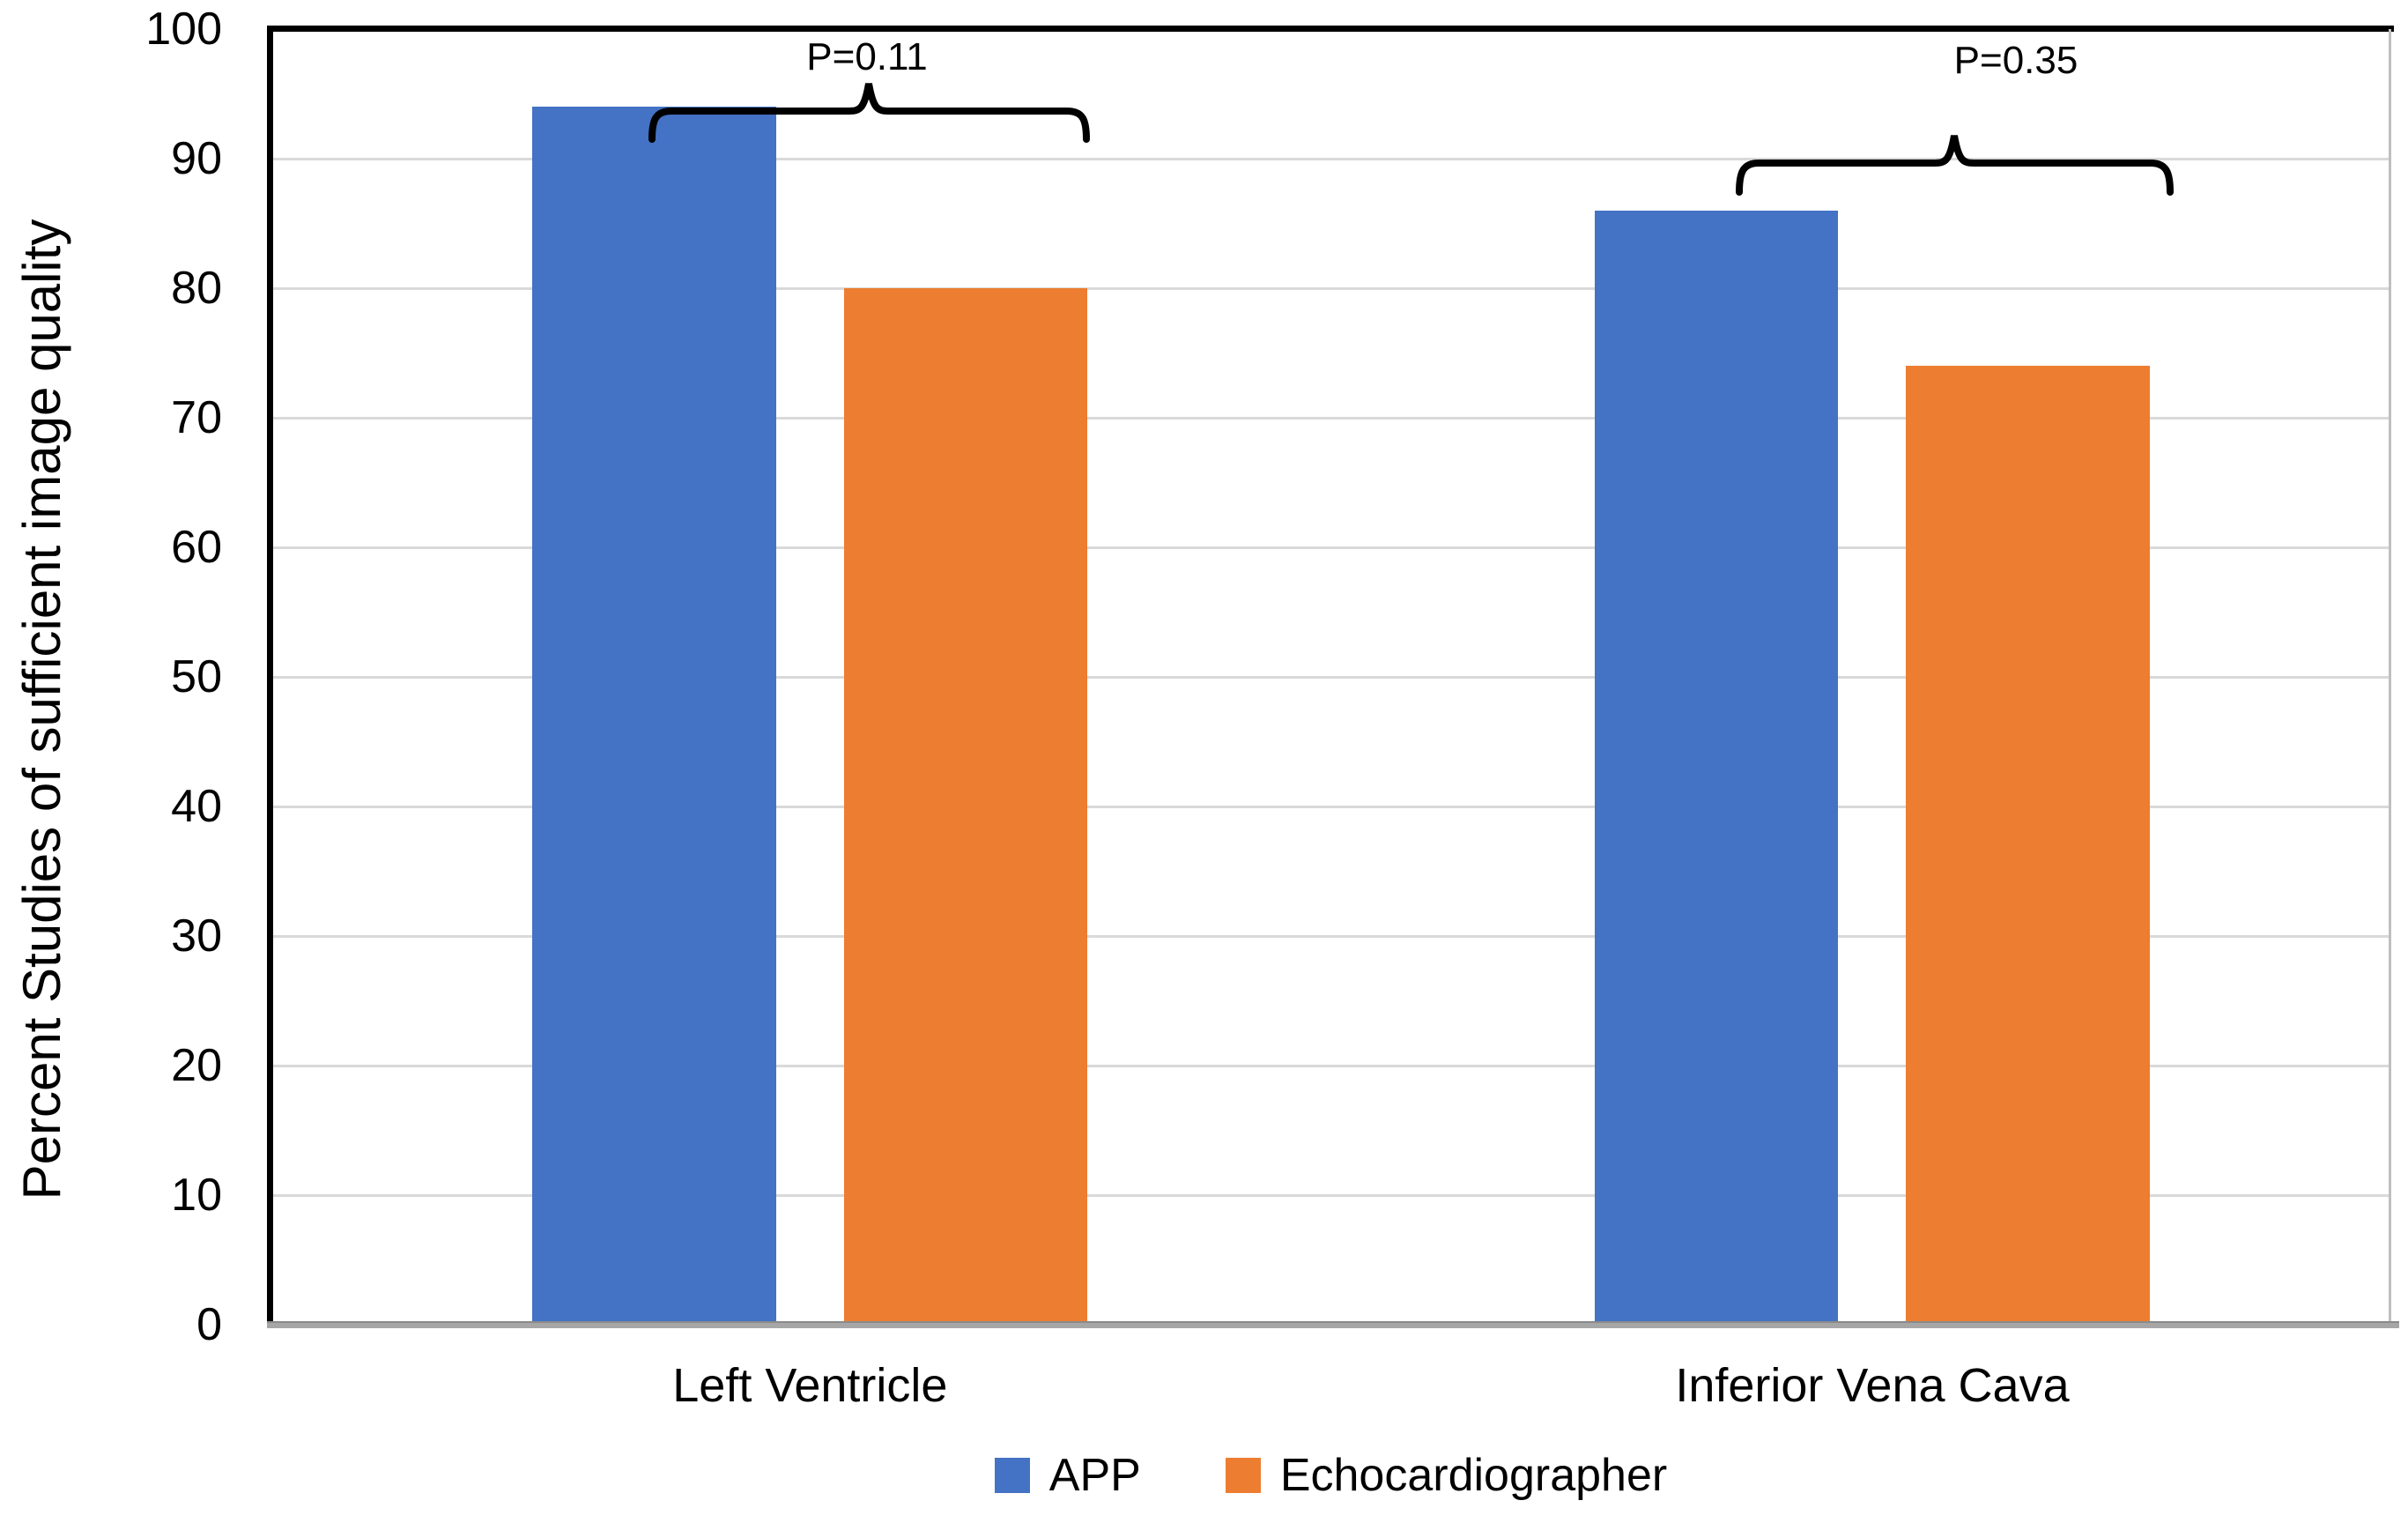 This screenshot has width=2408, height=1523. What do you see at coordinates (1955, 165) in the screenshot?
I see `significance-bracket-inferior-vena-cava` at bounding box center [1955, 165].